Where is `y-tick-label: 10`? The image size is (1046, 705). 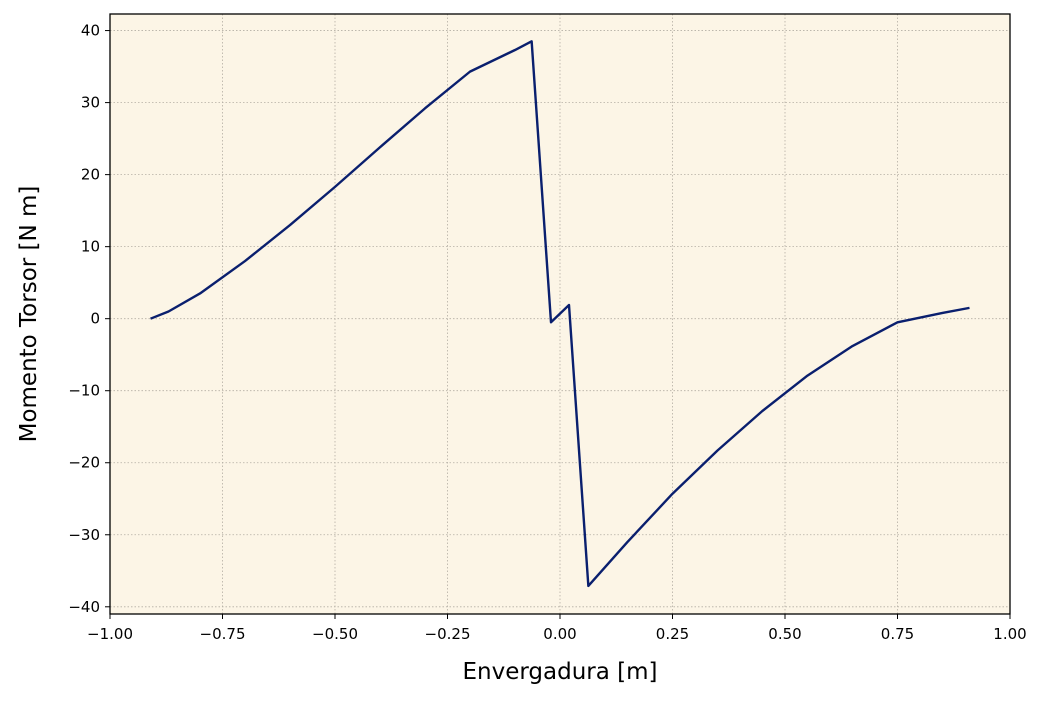
y-tick-label: 10 is located at coordinates (90, 247).